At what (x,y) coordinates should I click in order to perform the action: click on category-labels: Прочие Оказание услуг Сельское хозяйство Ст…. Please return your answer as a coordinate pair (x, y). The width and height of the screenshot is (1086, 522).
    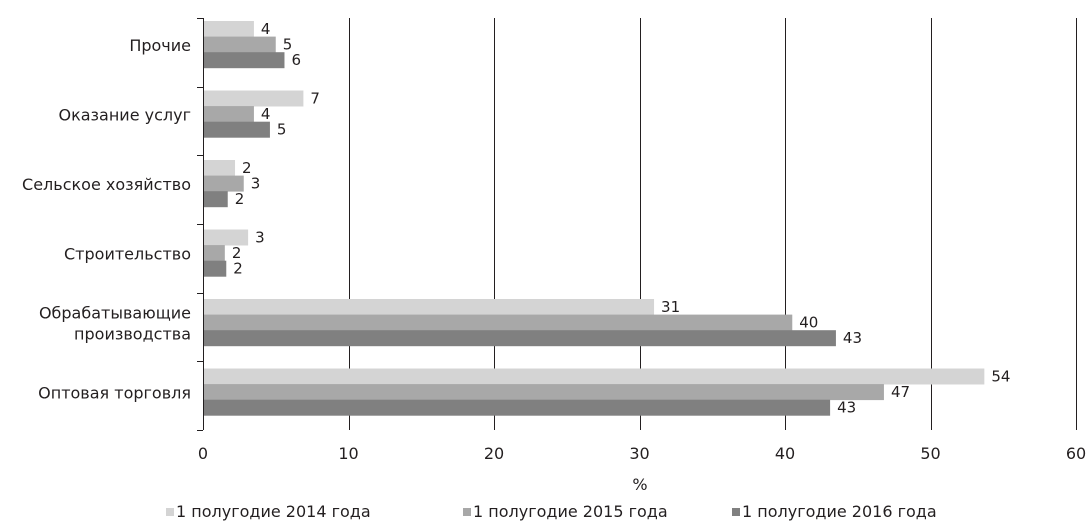
    Looking at the image, I should click on (106, 219).